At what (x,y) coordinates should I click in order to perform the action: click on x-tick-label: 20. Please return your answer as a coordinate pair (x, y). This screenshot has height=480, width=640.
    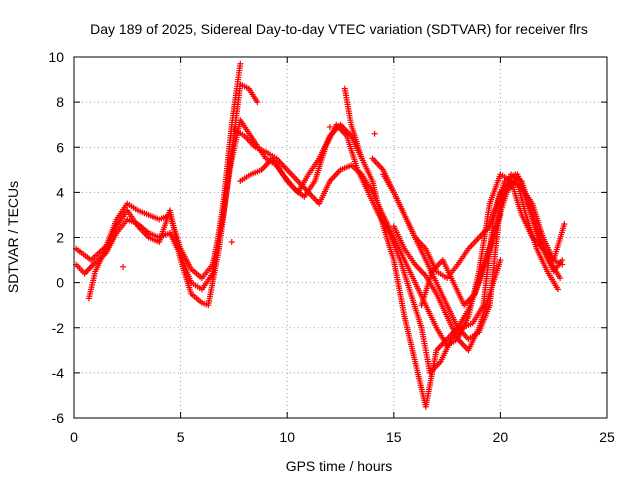
    Looking at the image, I should click on (501, 437).